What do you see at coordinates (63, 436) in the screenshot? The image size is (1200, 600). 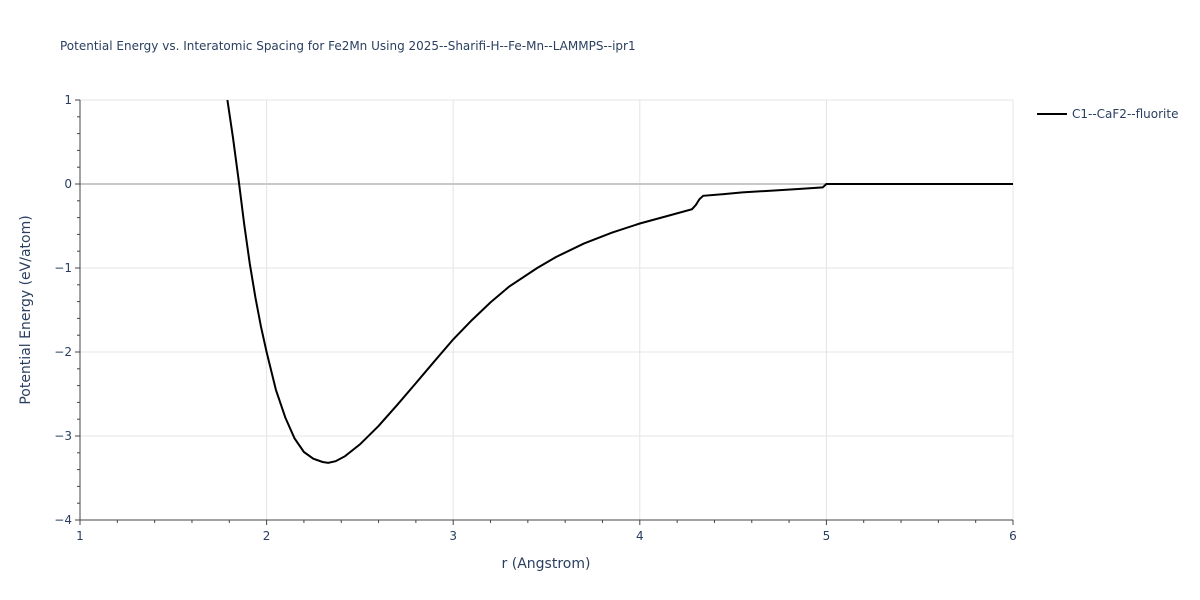 I see `y-tick-label: −3` at bounding box center [63, 436].